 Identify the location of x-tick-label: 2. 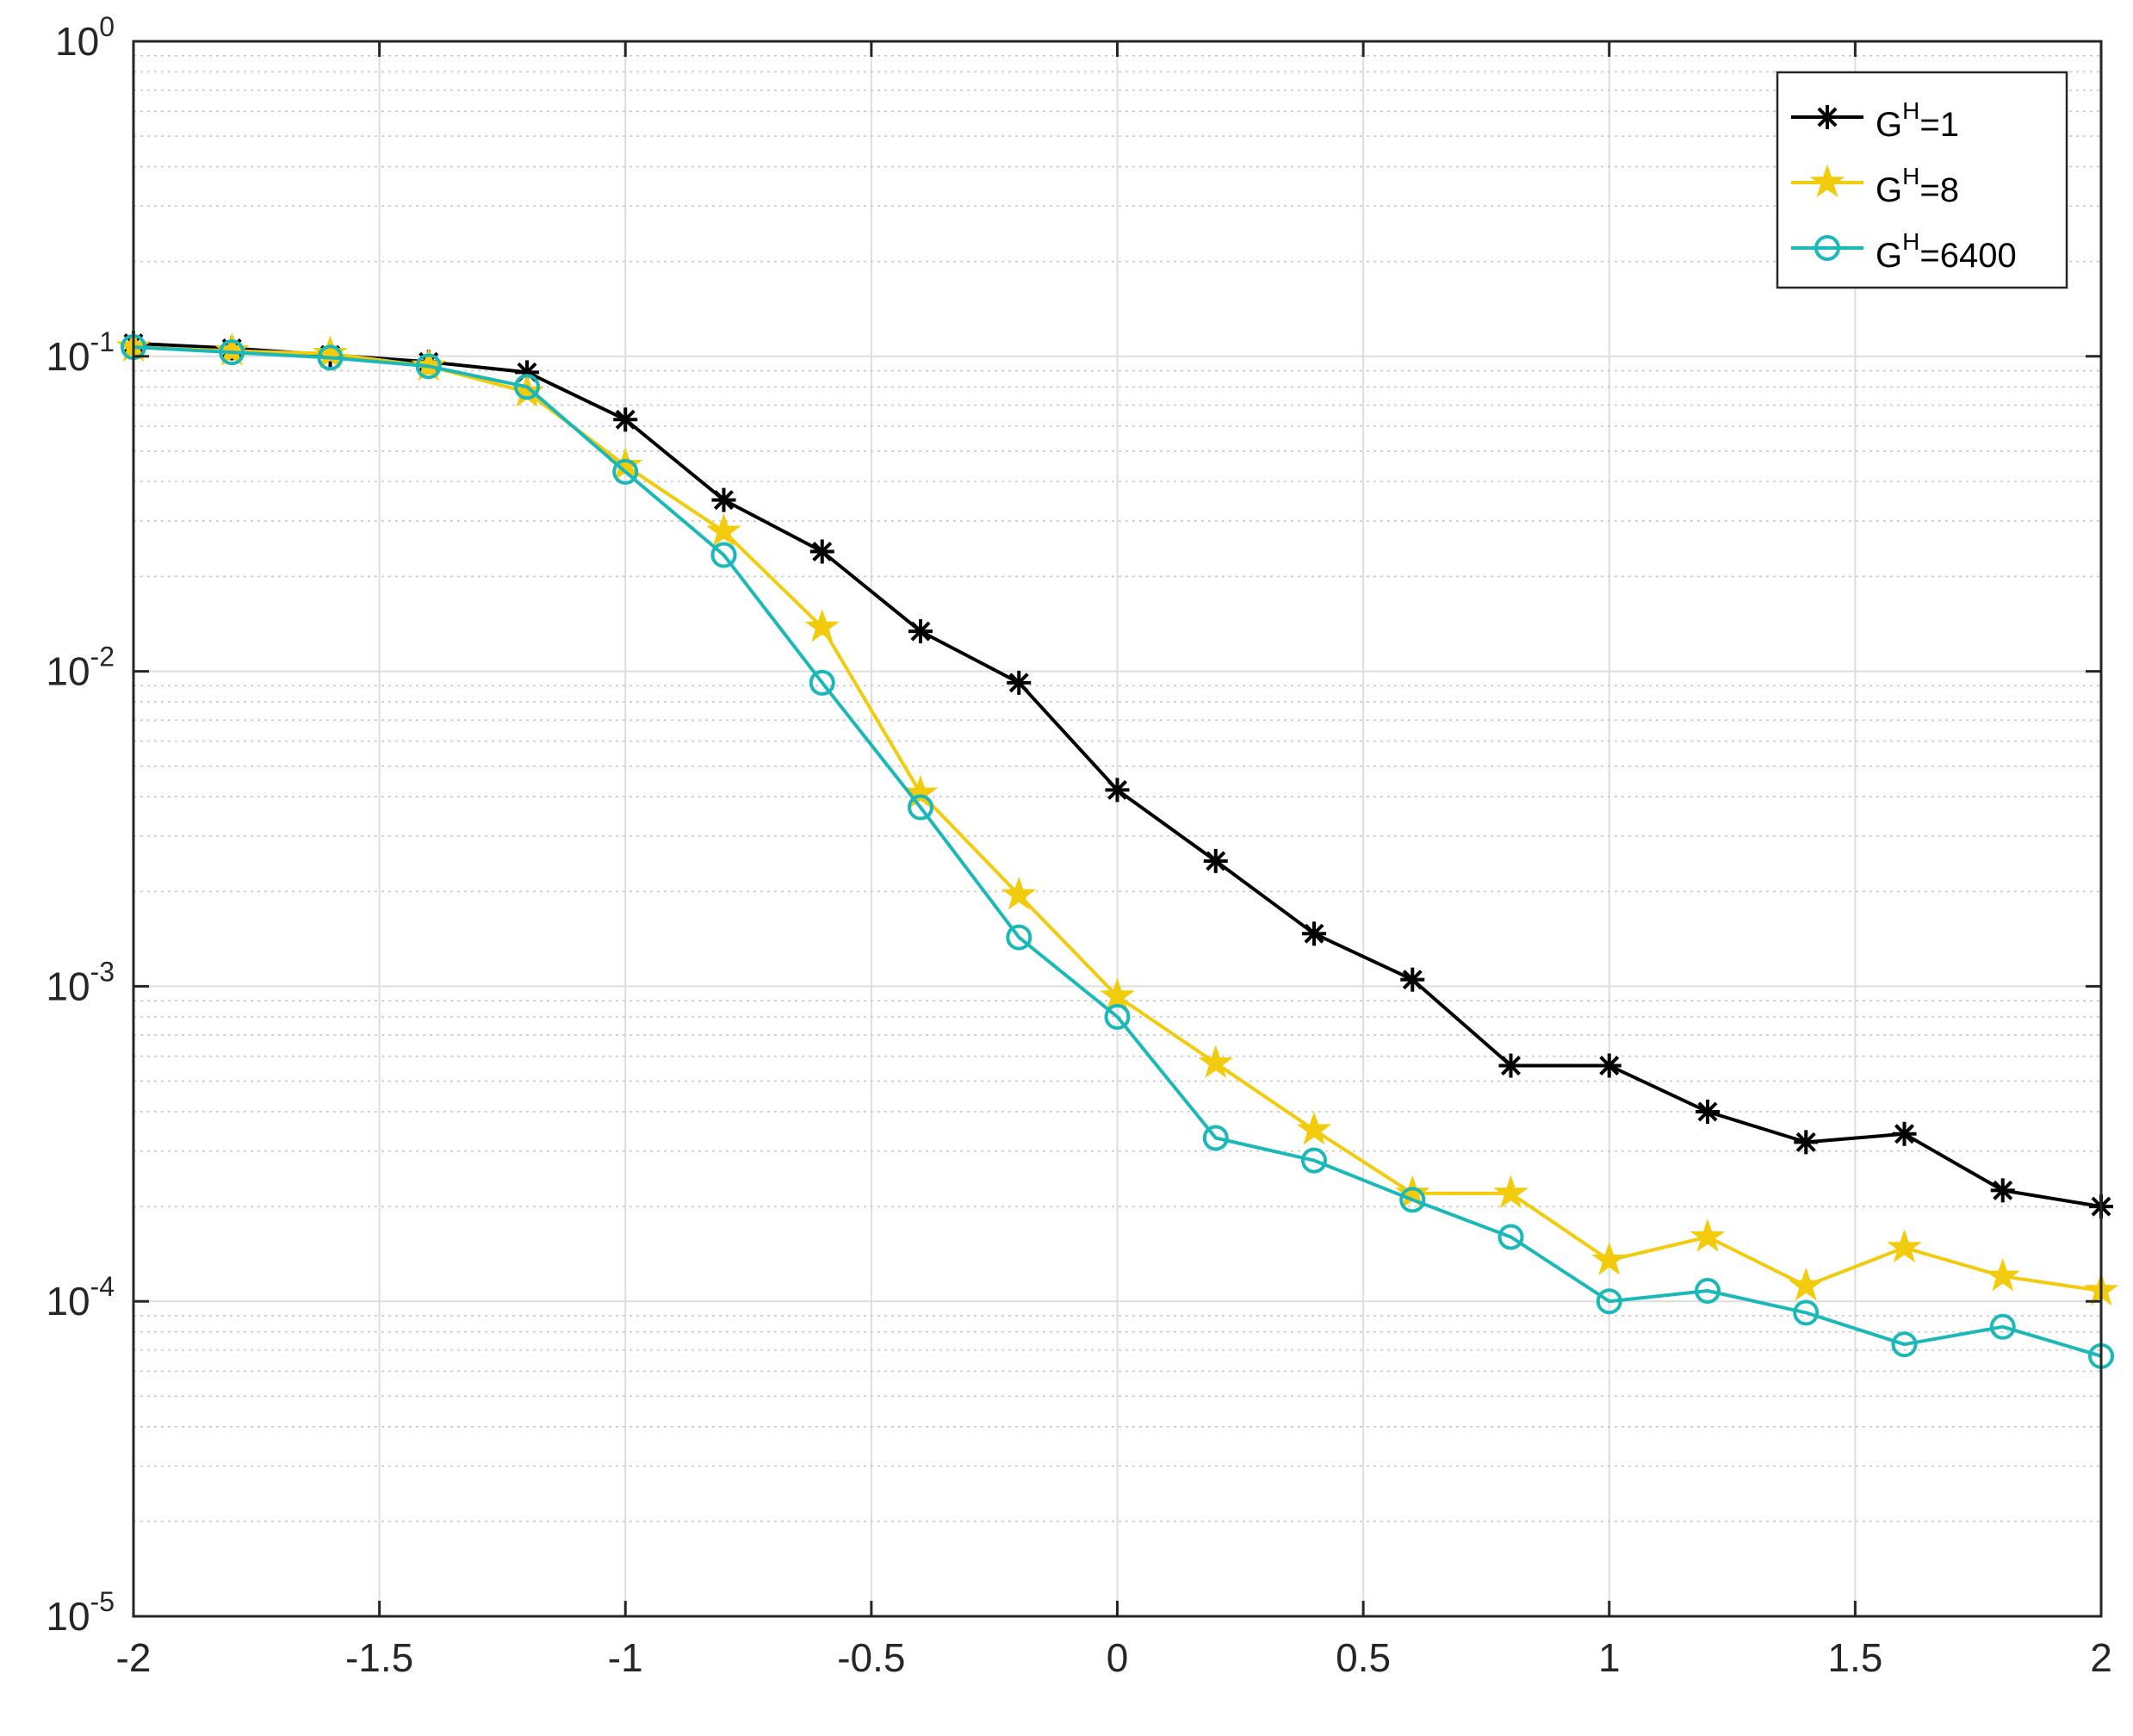
(2101, 1658).